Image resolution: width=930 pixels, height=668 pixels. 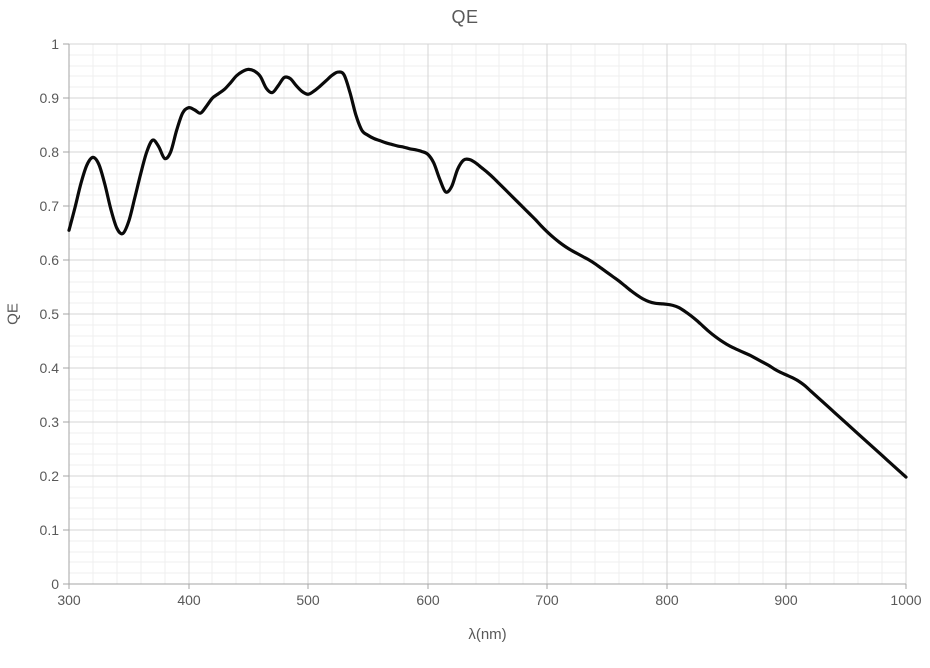 I want to click on y-tick-label: 0.9, so click(x=50, y=98).